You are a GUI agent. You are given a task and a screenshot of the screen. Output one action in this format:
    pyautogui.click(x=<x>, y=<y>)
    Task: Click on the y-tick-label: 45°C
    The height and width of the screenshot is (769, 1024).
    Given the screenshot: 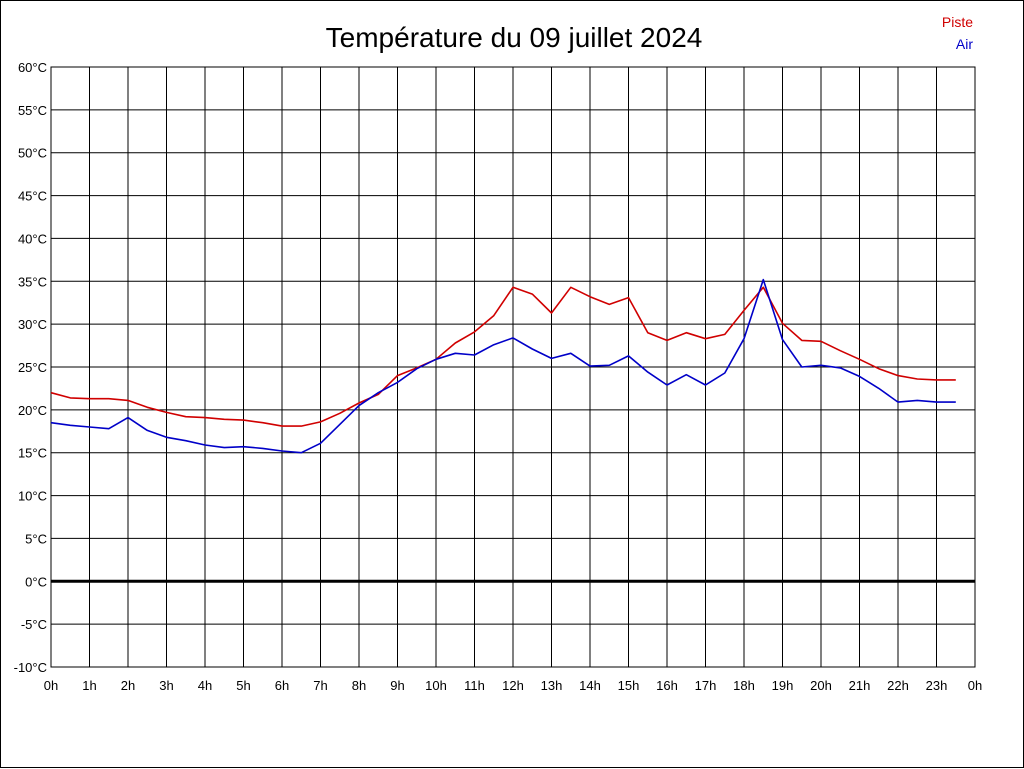 What is the action you would take?
    pyautogui.click(x=32, y=196)
    